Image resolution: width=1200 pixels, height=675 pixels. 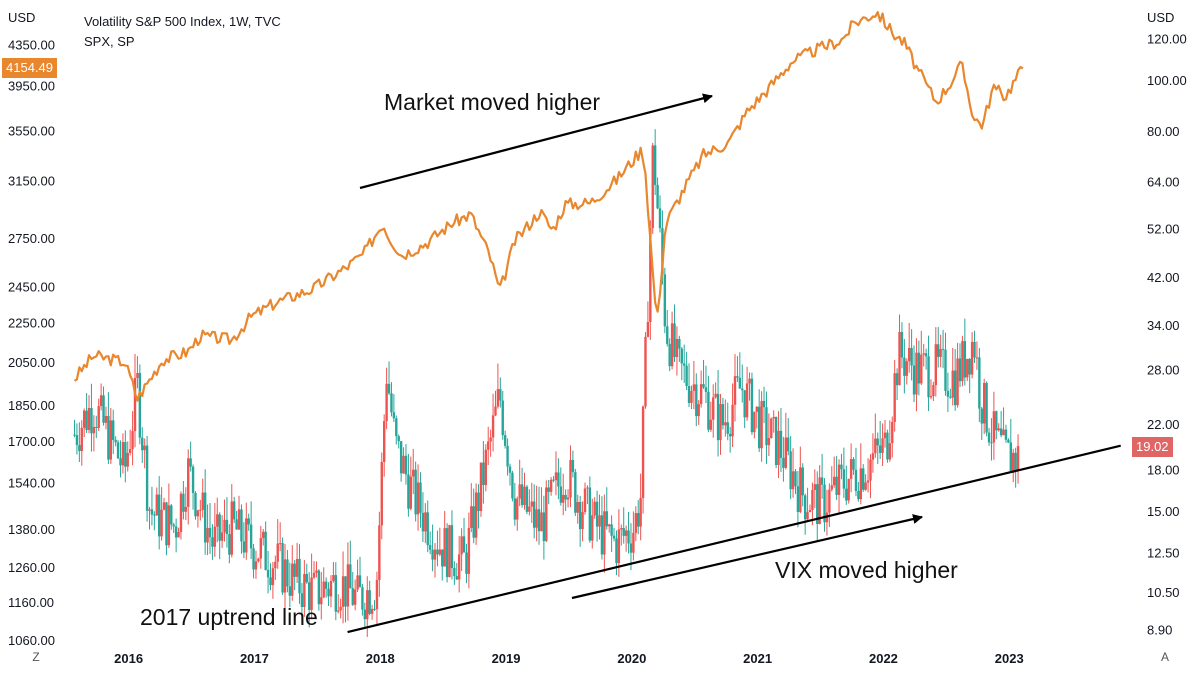 I want to click on left-tick-label: 2250.00, so click(x=31, y=323).